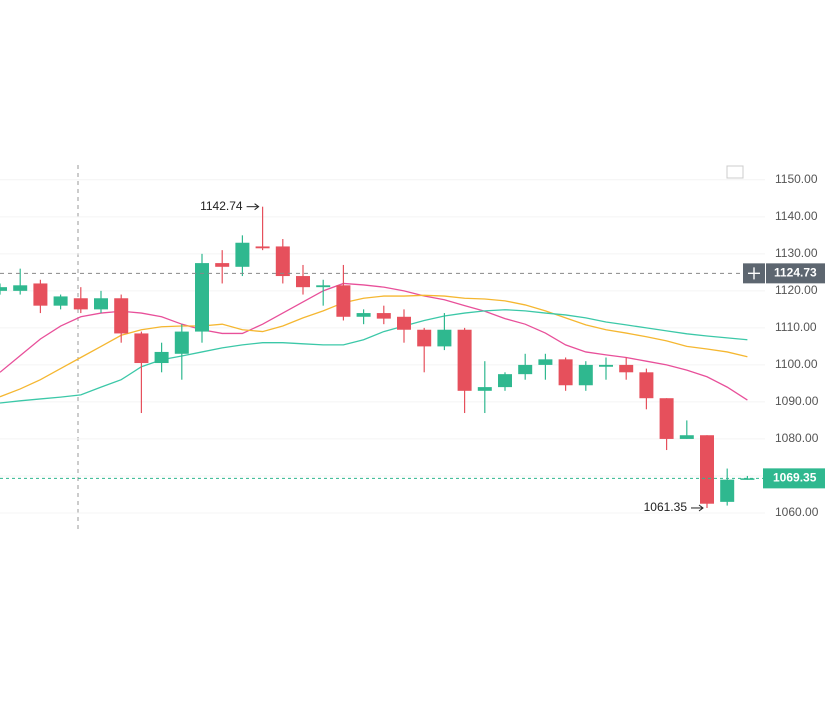 This screenshot has height=727, width=829. What do you see at coordinates (754, 273) in the screenshot?
I see `plus-icon` at bounding box center [754, 273].